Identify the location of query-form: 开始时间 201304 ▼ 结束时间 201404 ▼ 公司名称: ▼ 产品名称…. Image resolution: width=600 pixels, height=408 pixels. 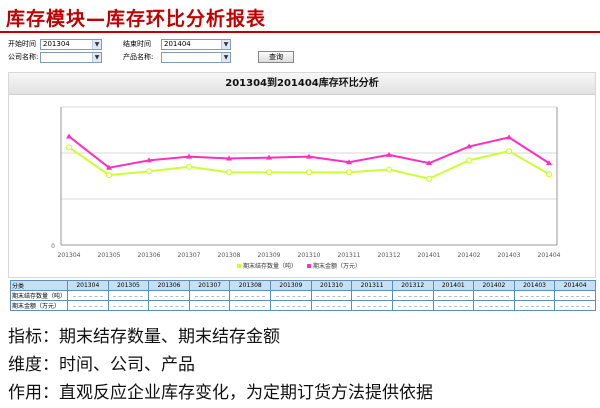
(304, 53).